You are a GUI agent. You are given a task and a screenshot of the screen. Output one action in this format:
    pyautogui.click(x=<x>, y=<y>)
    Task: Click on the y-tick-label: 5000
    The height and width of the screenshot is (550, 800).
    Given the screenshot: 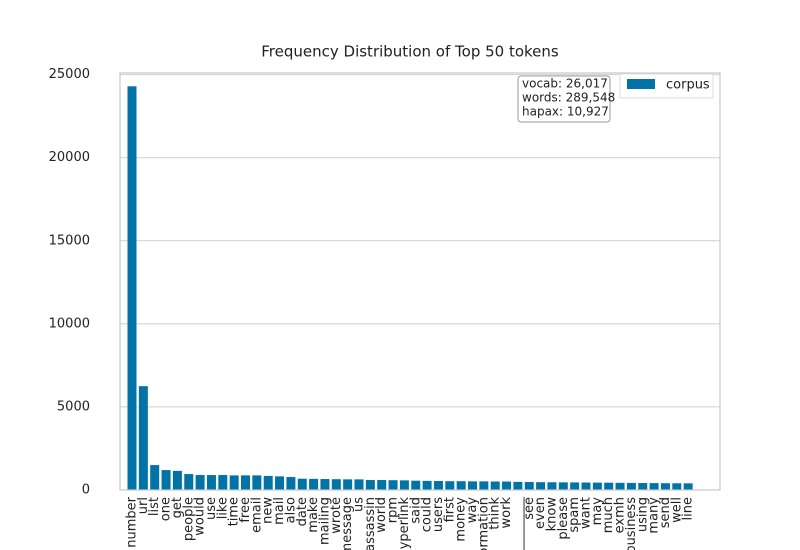 What is the action you would take?
    pyautogui.click(x=73, y=406)
    